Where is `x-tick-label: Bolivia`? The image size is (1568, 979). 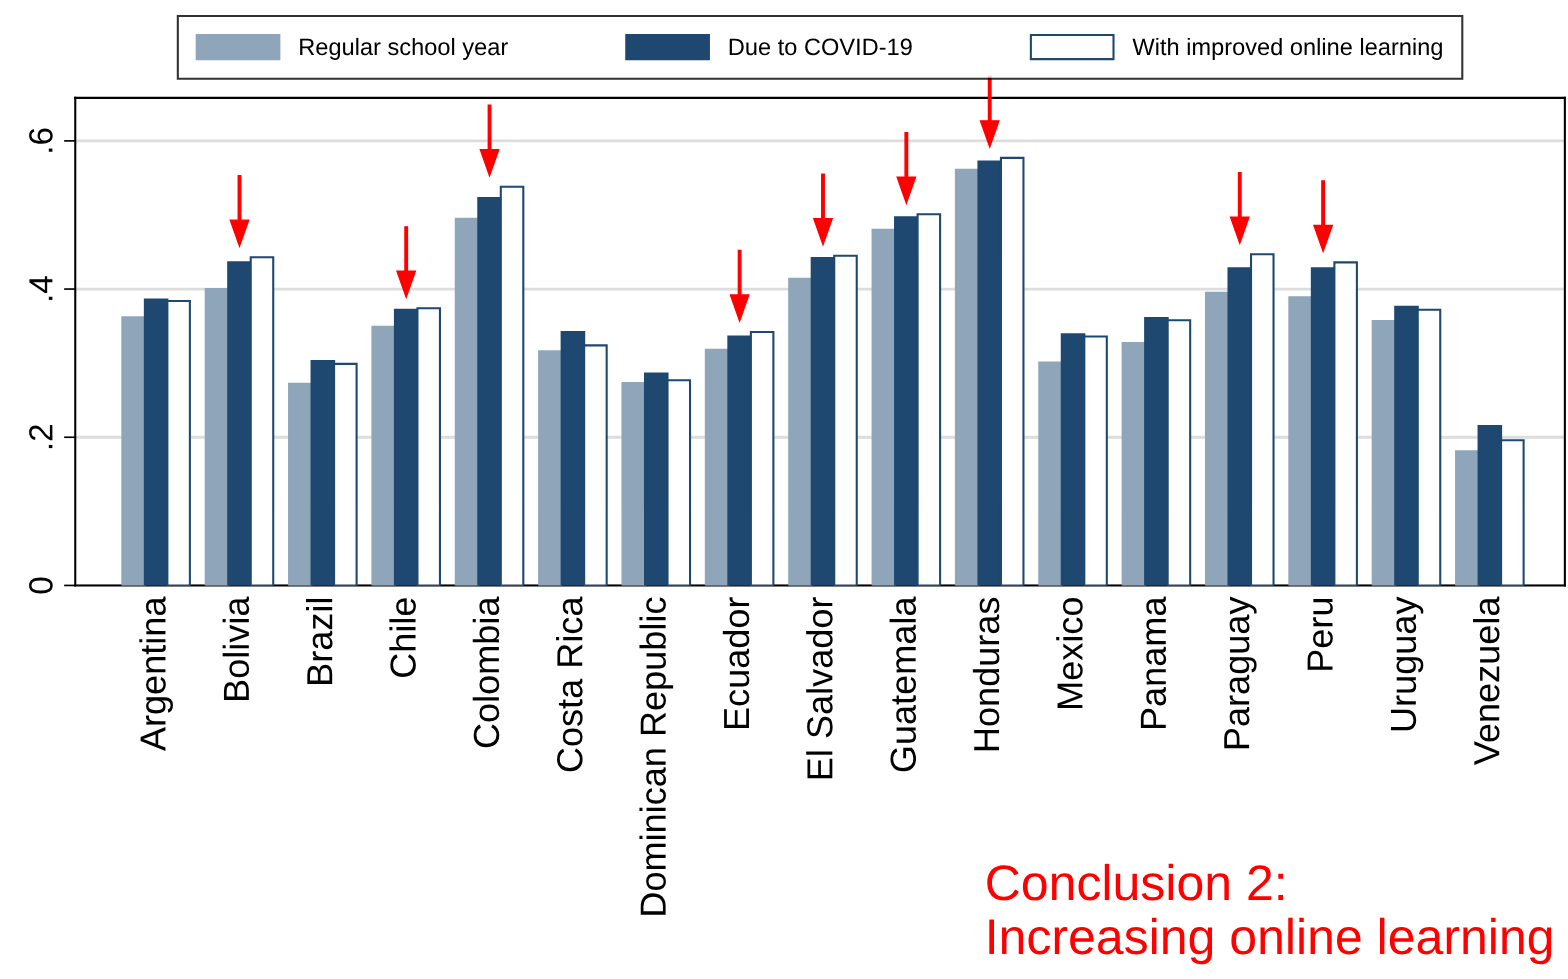 x-tick-label: Bolivia is located at coordinates (236, 648).